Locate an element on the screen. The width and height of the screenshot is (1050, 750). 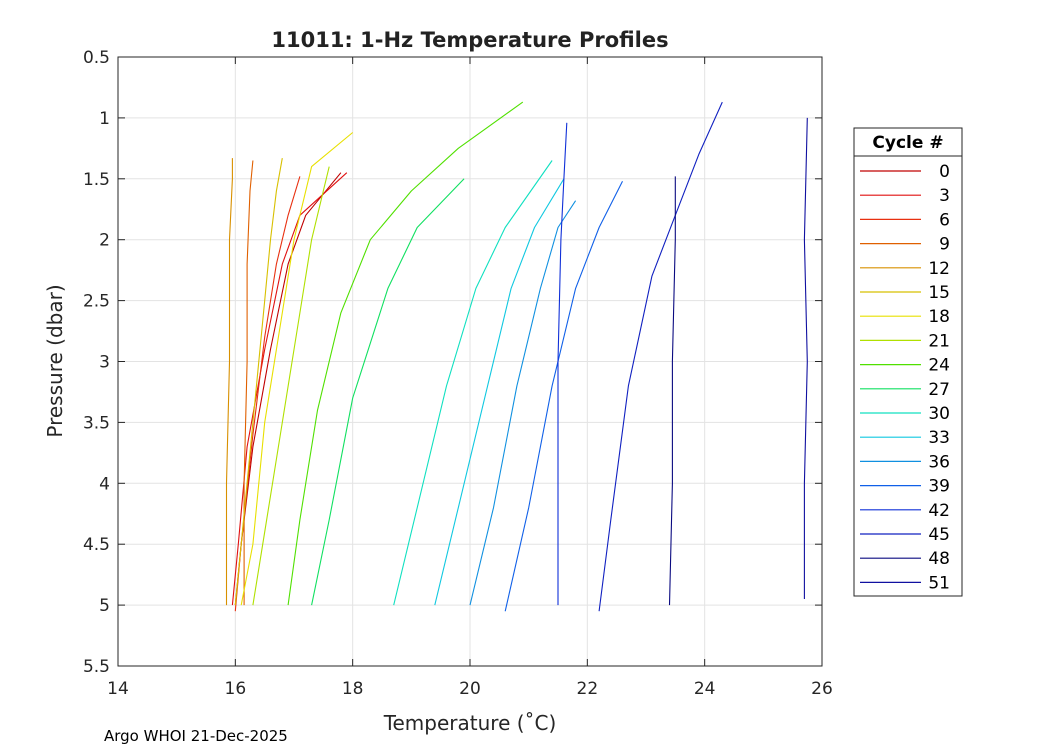
legend-title: Cycle # is located at coordinates (907, 143).